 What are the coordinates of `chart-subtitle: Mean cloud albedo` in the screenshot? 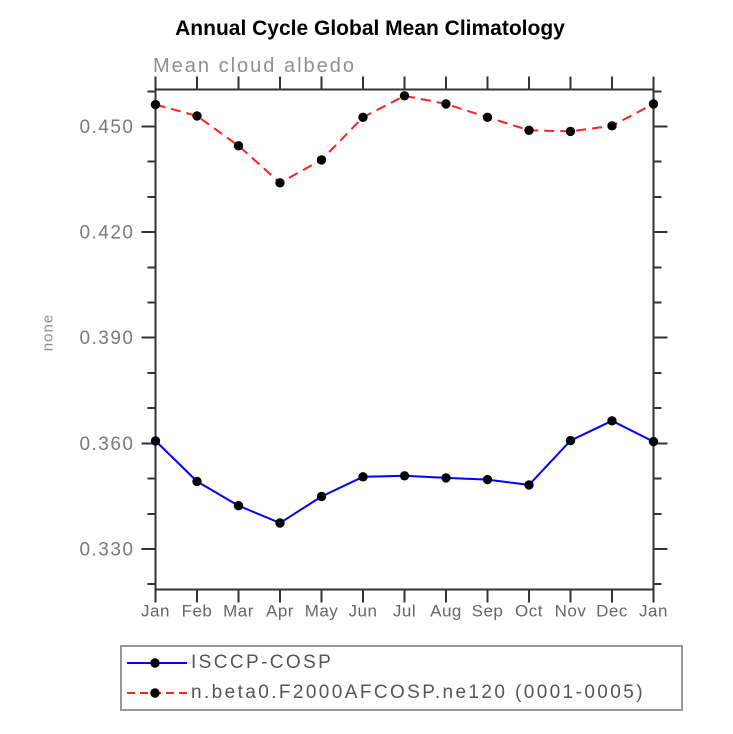 It's located at (255, 66).